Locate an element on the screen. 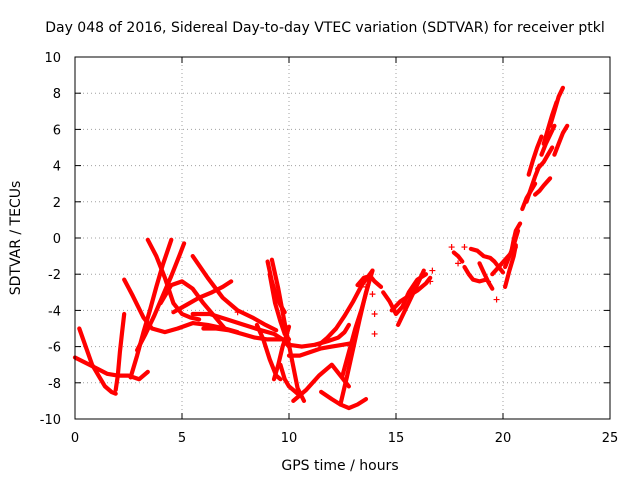  y-tick-label: 10 is located at coordinates (52, 58).